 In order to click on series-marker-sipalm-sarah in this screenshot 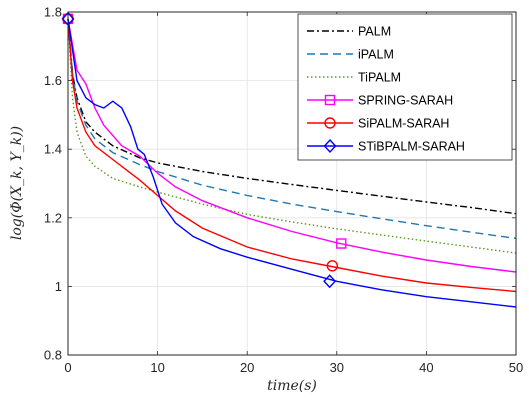, I will do `click(332, 266)`.